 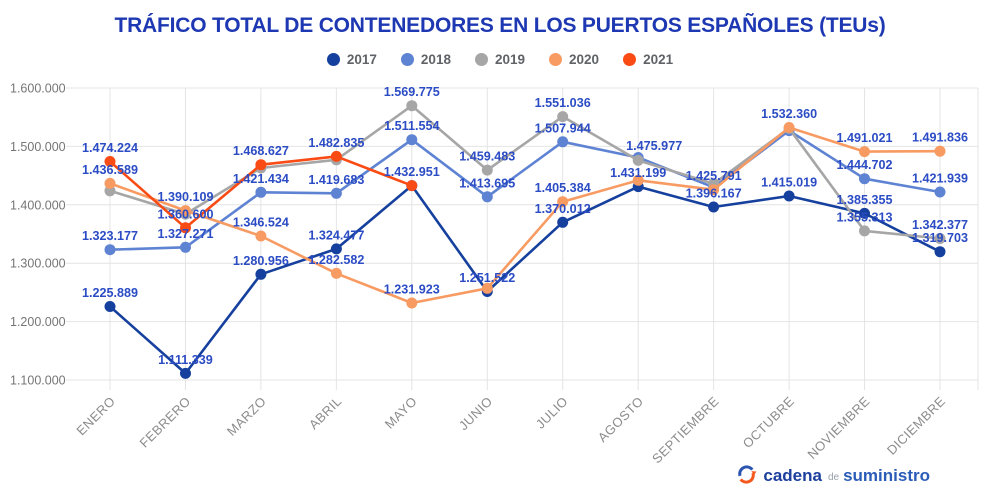 What do you see at coordinates (864, 179) in the screenshot?
I see `point-2018-noviembre` at bounding box center [864, 179].